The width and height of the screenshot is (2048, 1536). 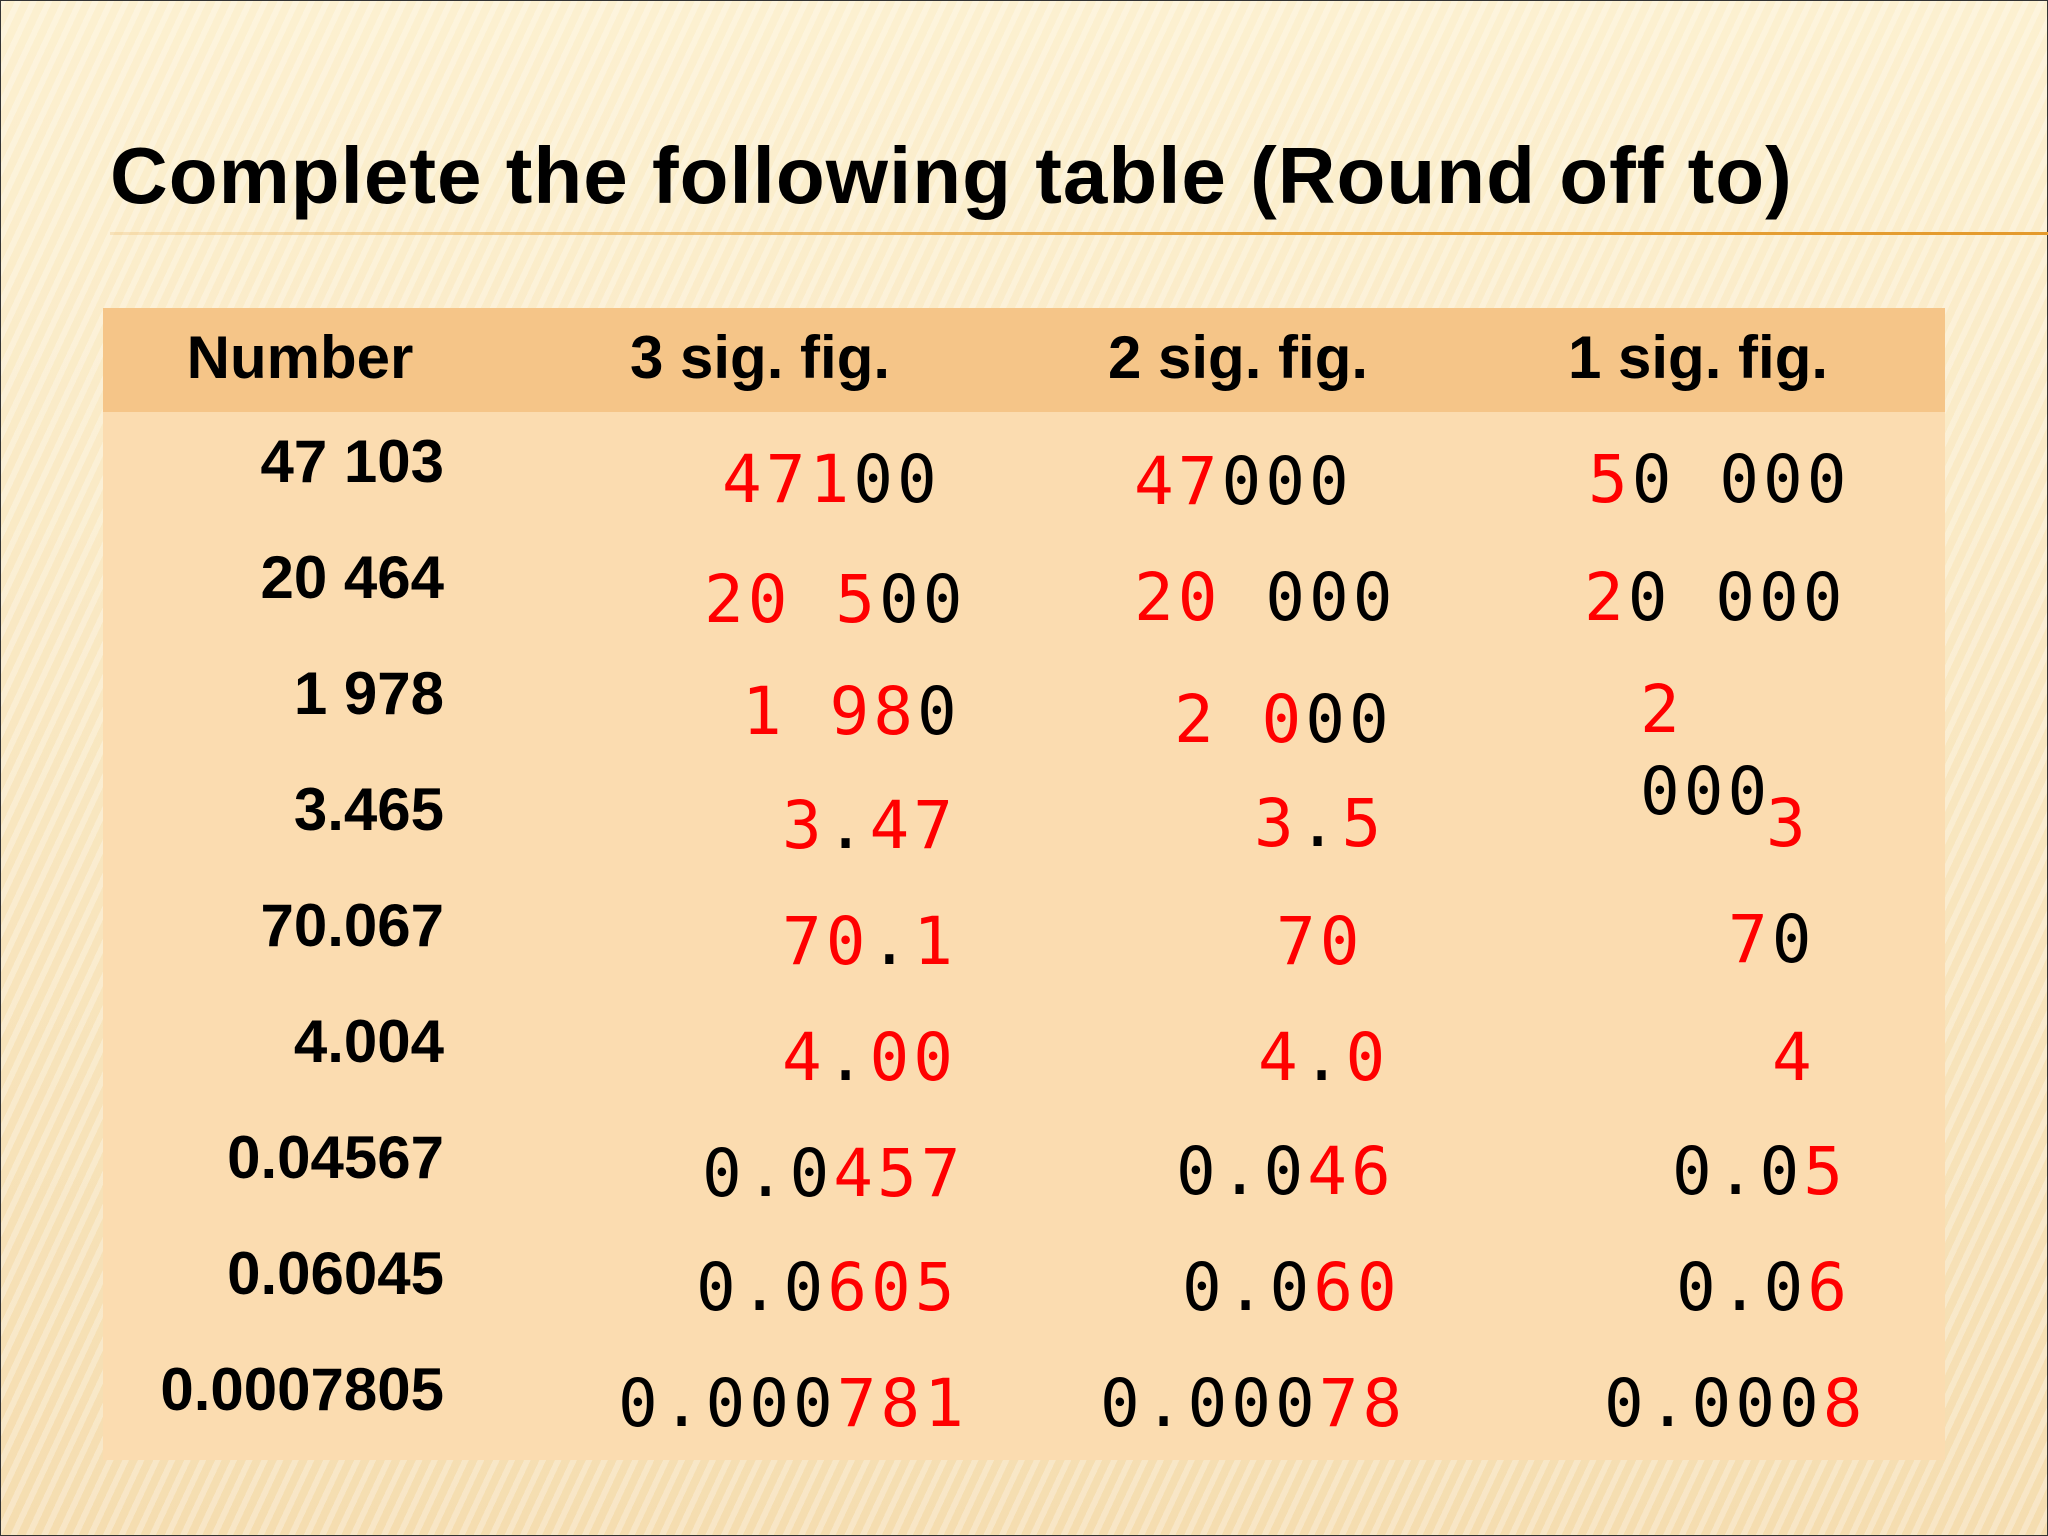 I want to click on answer-2sf: 4.0, so click(x=1324, y=1057).